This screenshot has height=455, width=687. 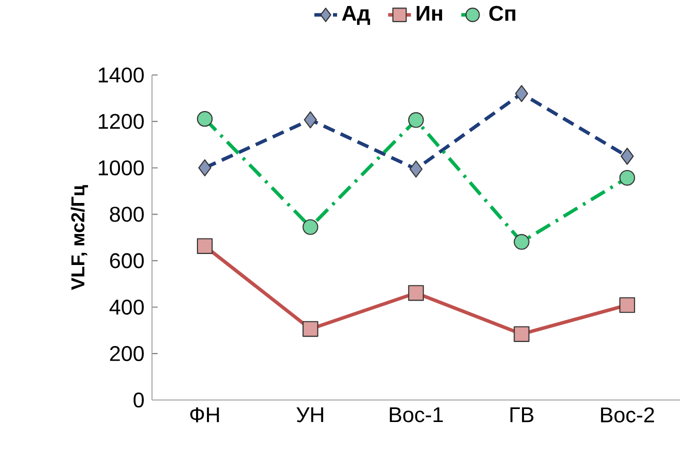 I want to click on x-tick-label: ГВ, so click(x=522, y=414).